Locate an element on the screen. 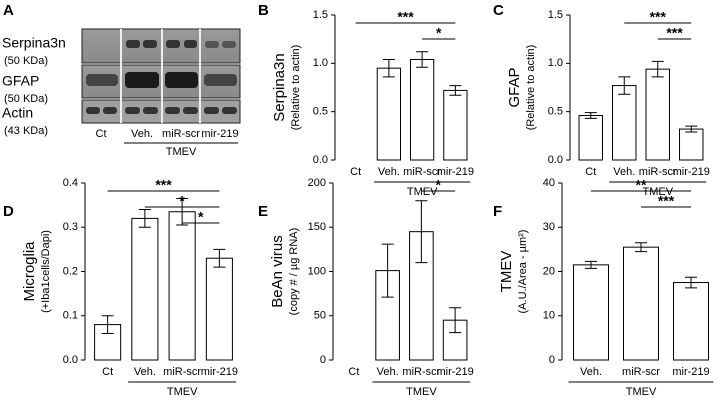 This screenshot has height=400, width=726. y-axis-title: Microglia is located at coordinates (29, 271).